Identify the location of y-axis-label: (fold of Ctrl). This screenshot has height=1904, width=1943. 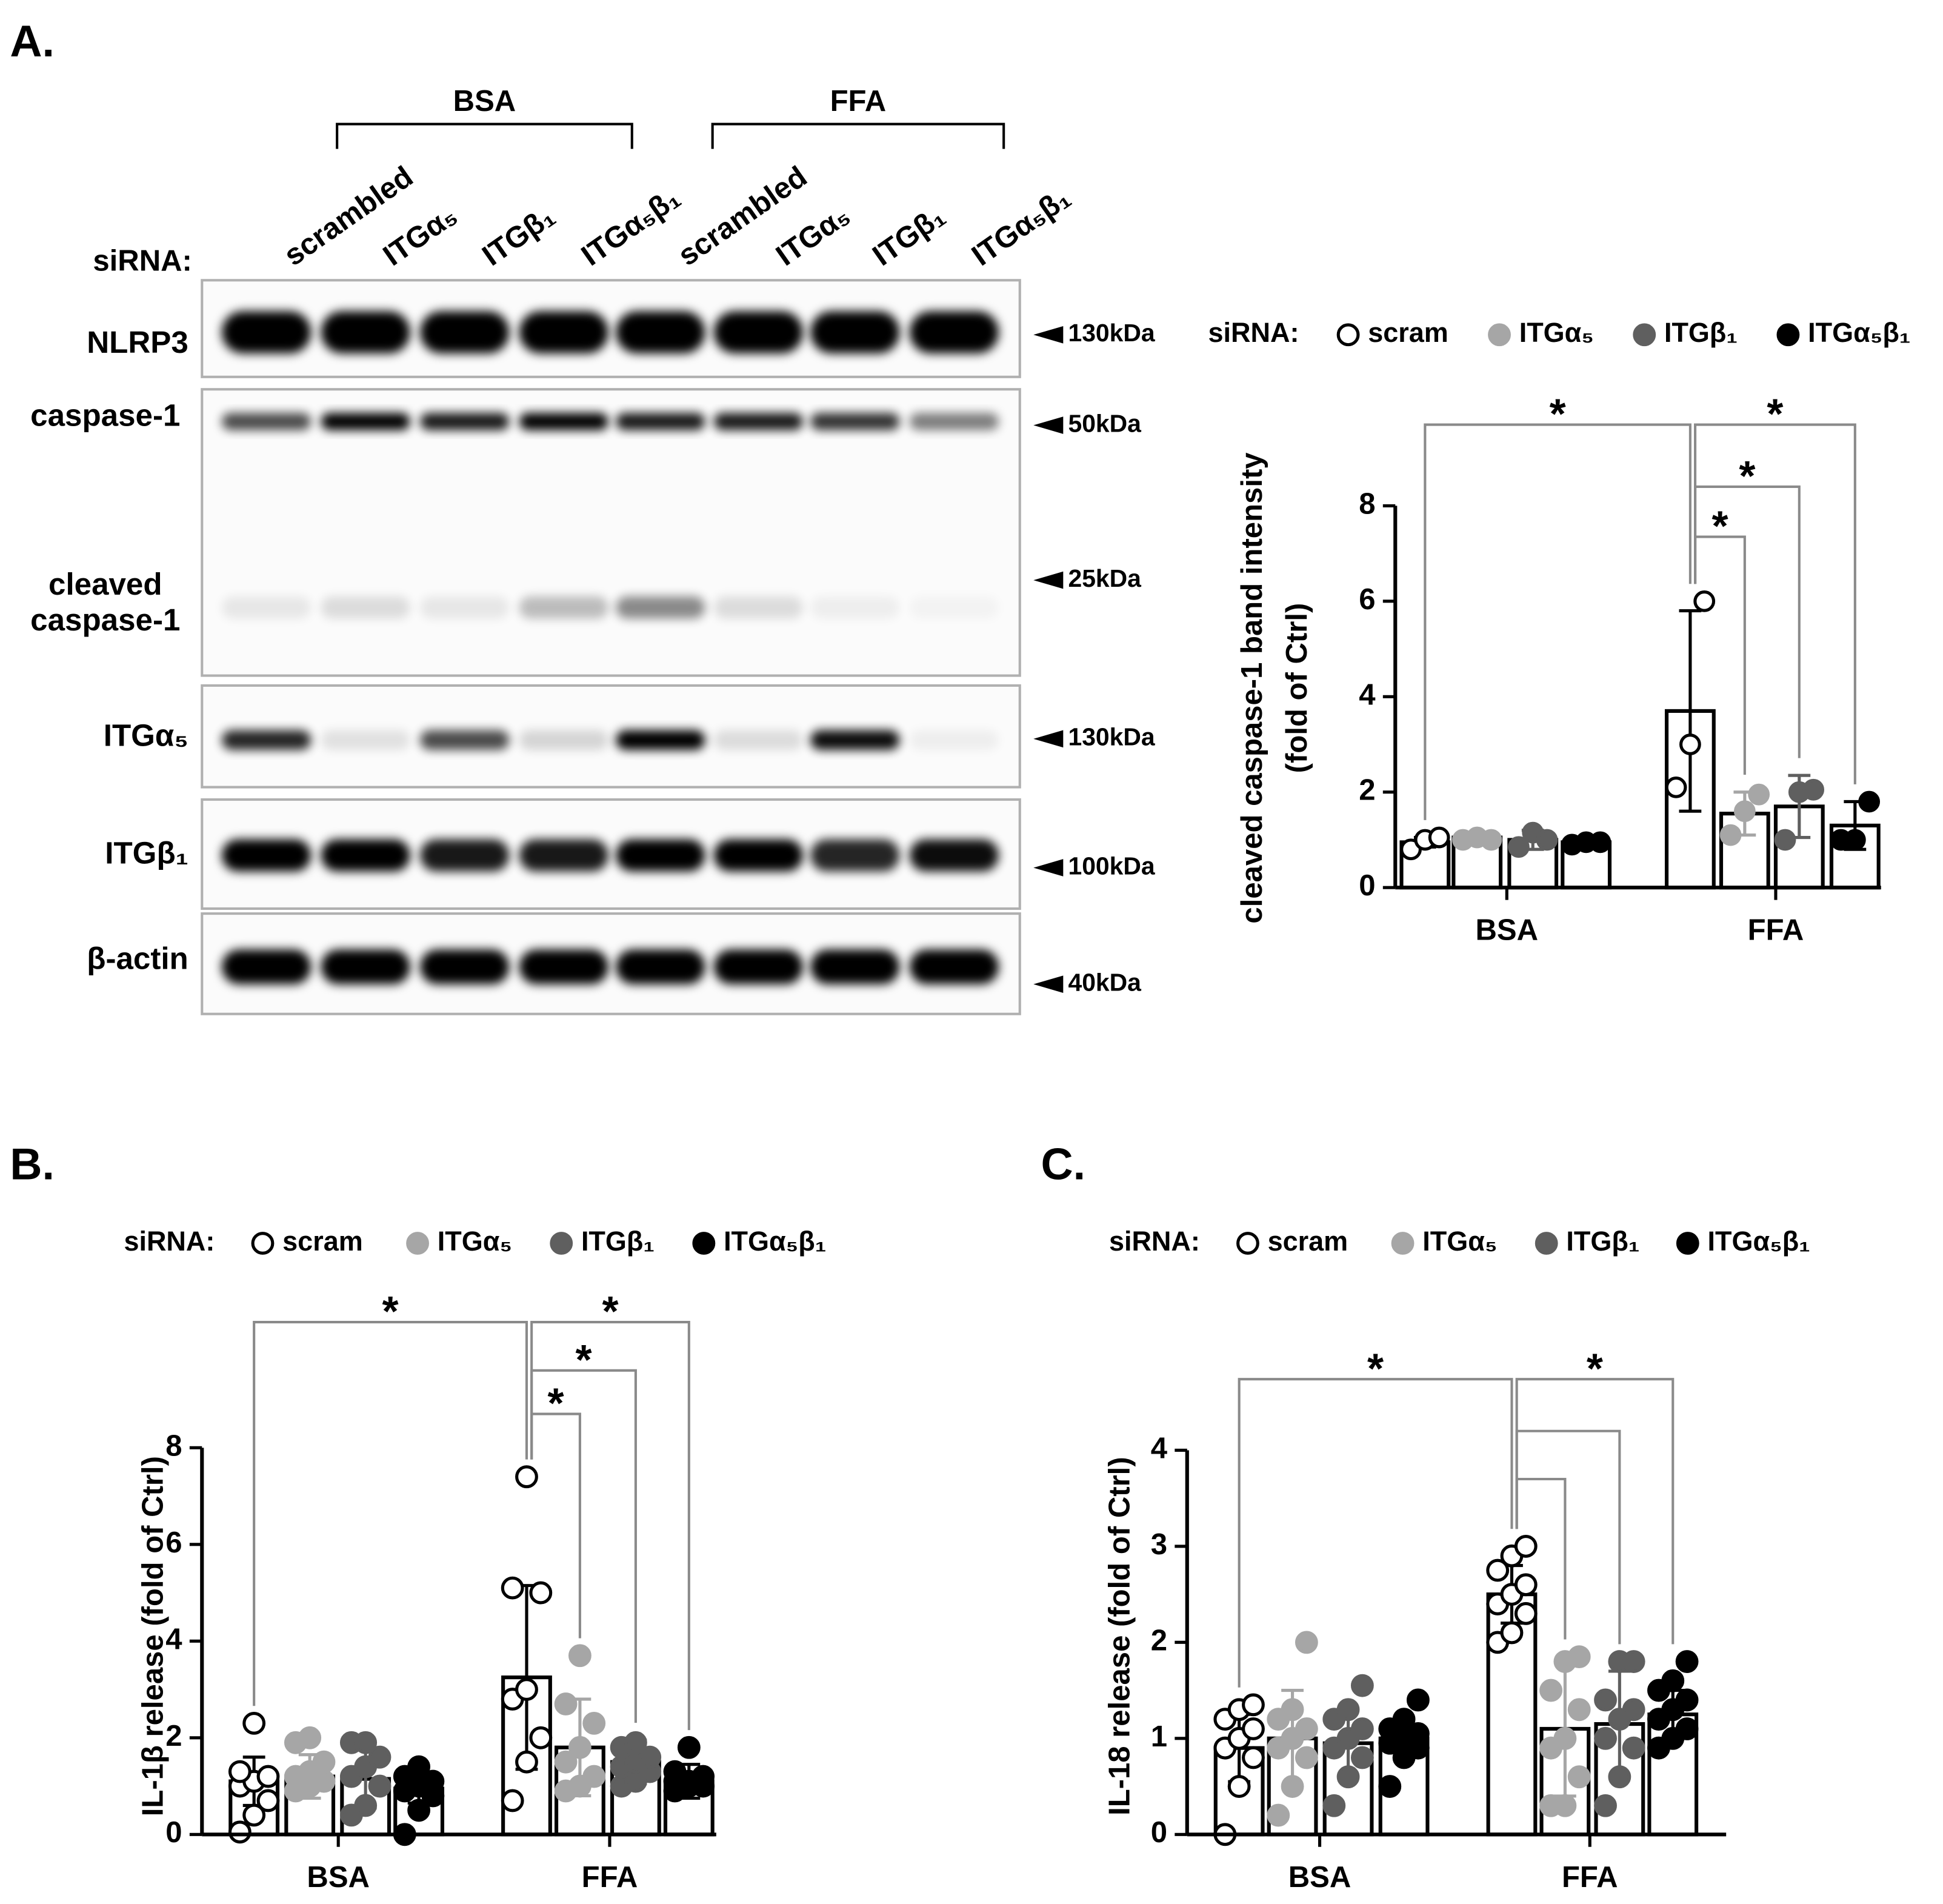
(1297, 688).